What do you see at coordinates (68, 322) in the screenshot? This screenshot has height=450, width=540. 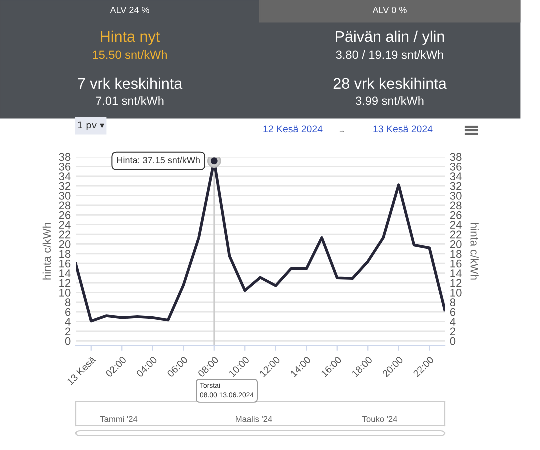 I see `y-tick-label: 4` at bounding box center [68, 322].